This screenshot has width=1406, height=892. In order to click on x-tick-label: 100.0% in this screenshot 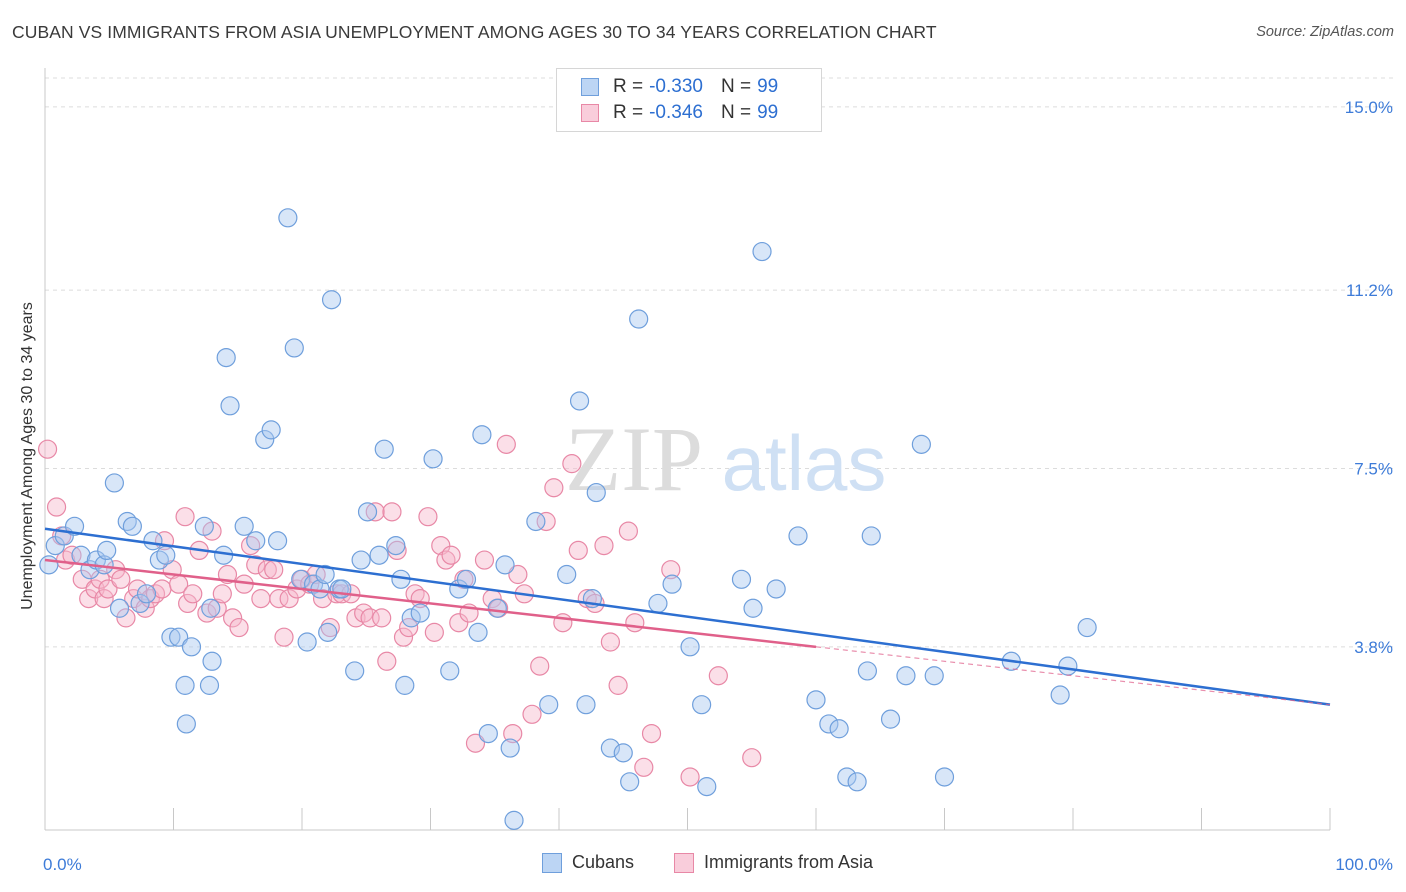, I will do `click(1364, 864)`.